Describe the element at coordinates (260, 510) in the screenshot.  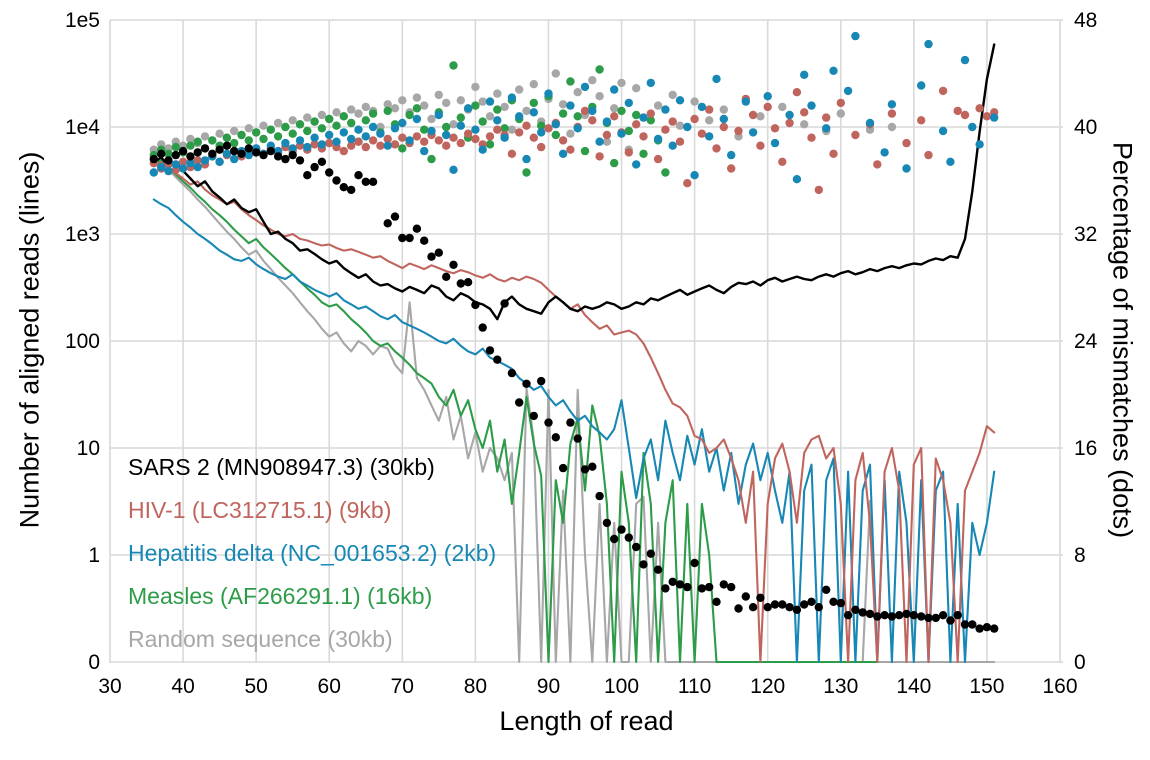
I see `legend-item-hiv1: HIV-1 (LC312715.1) (9kb)` at that location.